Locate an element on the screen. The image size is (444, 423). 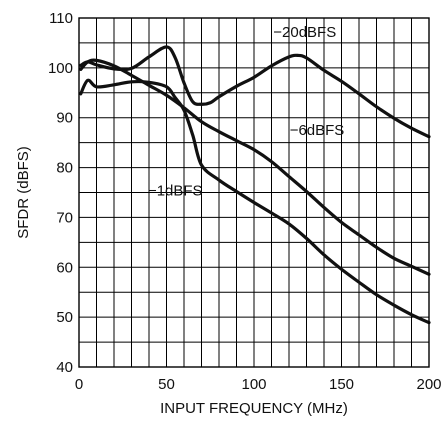
x-axis-label: INPUT FREQUENCY (MHz) is located at coordinates (254, 408).